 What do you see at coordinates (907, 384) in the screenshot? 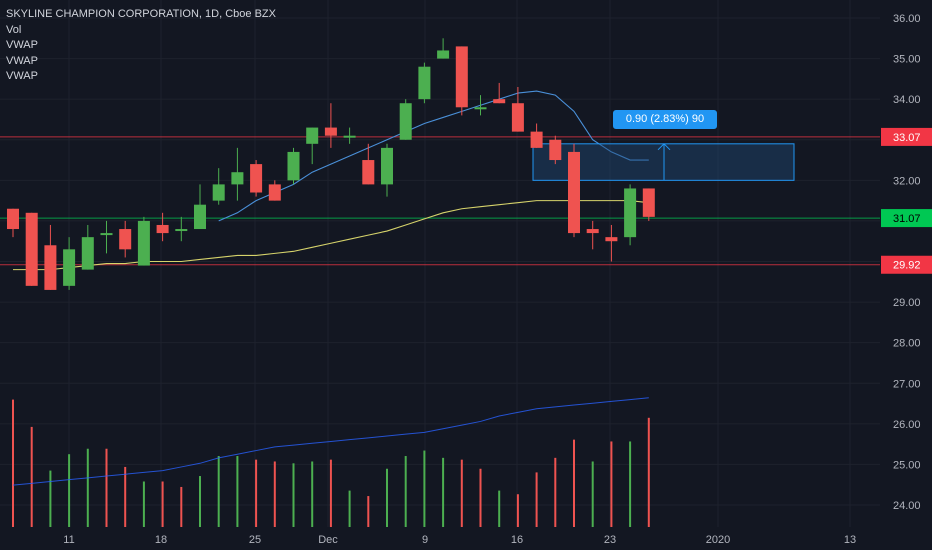
I see `price-tick-label: 27.00` at bounding box center [907, 384].